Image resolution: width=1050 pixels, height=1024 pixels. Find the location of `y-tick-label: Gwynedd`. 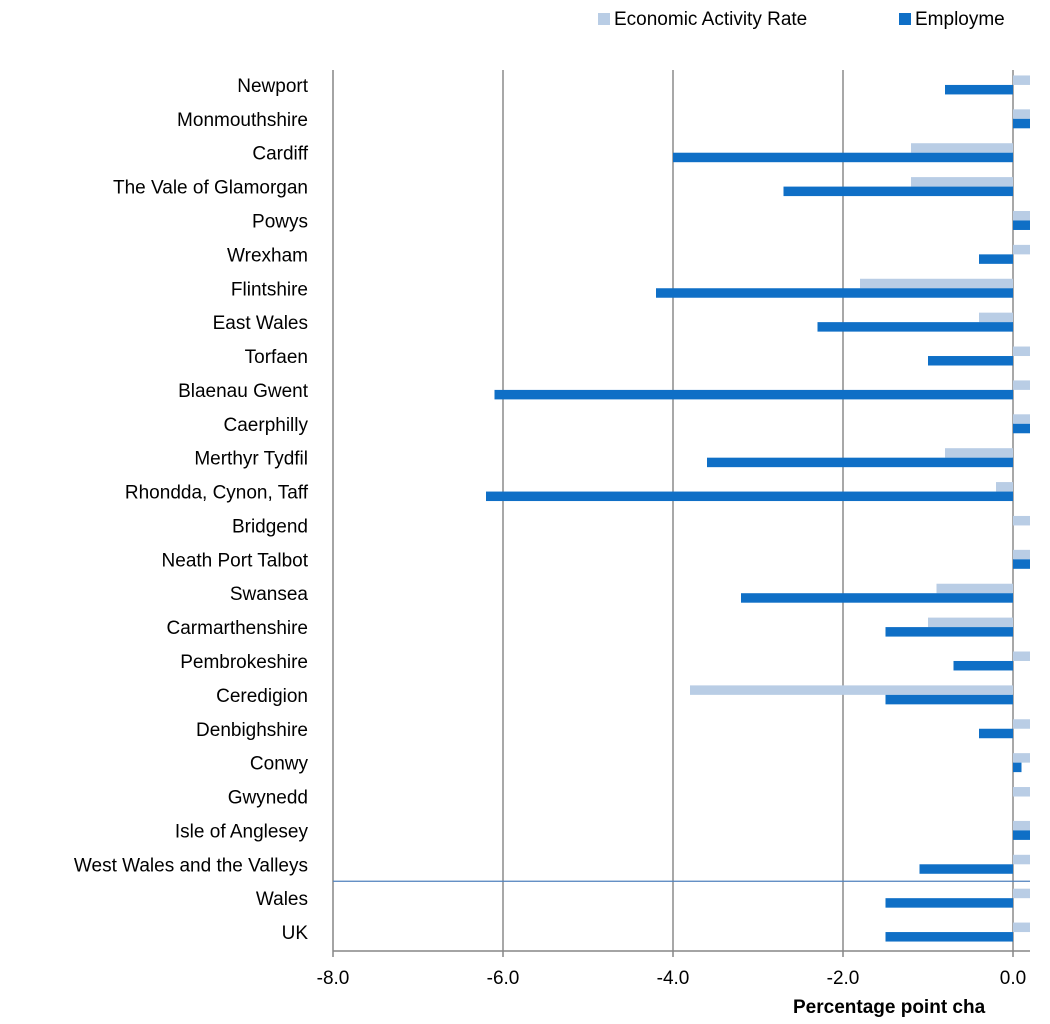

y-tick-label: Gwynedd is located at coordinates (268, 798).